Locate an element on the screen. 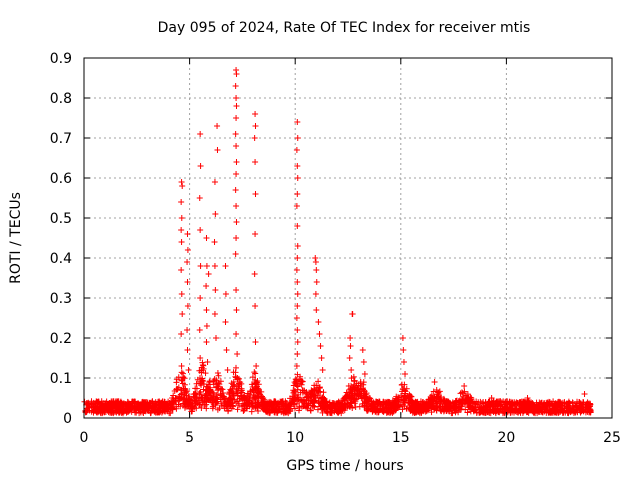 Image resolution: width=640 pixels, height=480 pixels. x-tick-label: 10 is located at coordinates (295, 438).